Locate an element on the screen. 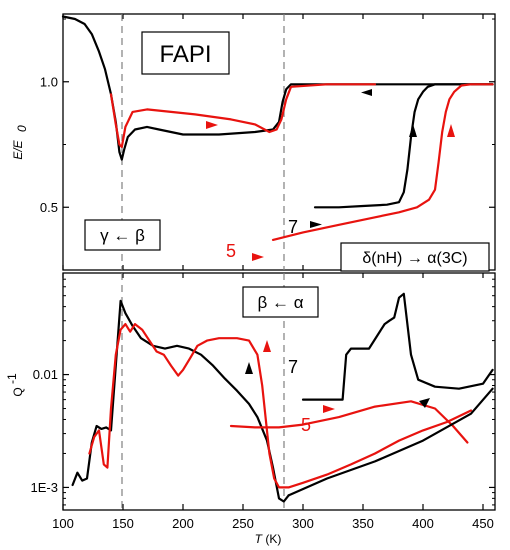  bottom-x-tick-label: 250 is located at coordinates (243, 523).